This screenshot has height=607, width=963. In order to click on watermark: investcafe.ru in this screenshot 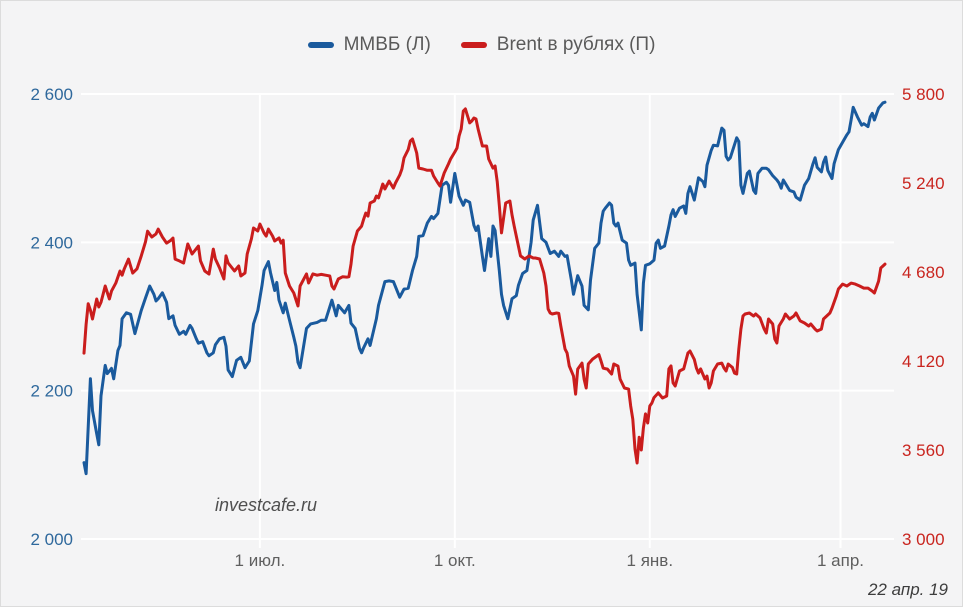, I will do `click(266, 505)`.